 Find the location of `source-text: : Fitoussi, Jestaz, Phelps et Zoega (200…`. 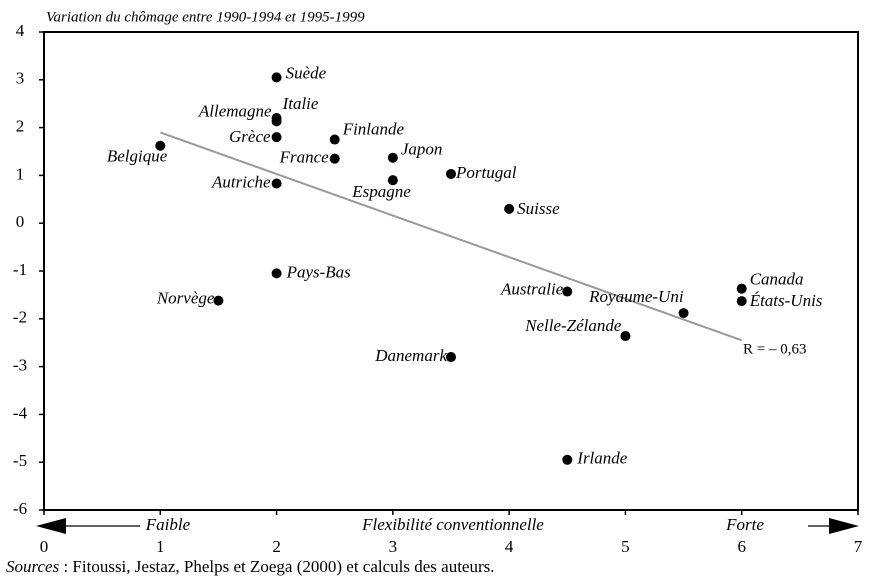

source-text: : Fitoussi, Jestaz, Phelps et Zoega (200… is located at coordinates (276, 566).